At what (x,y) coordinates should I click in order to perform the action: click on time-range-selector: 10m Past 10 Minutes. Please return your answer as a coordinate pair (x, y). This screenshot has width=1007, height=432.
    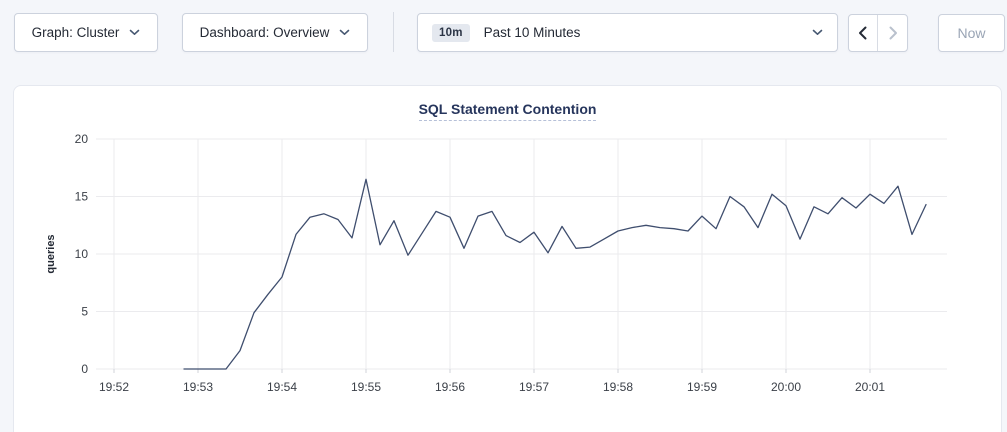
    Looking at the image, I should click on (627, 32).